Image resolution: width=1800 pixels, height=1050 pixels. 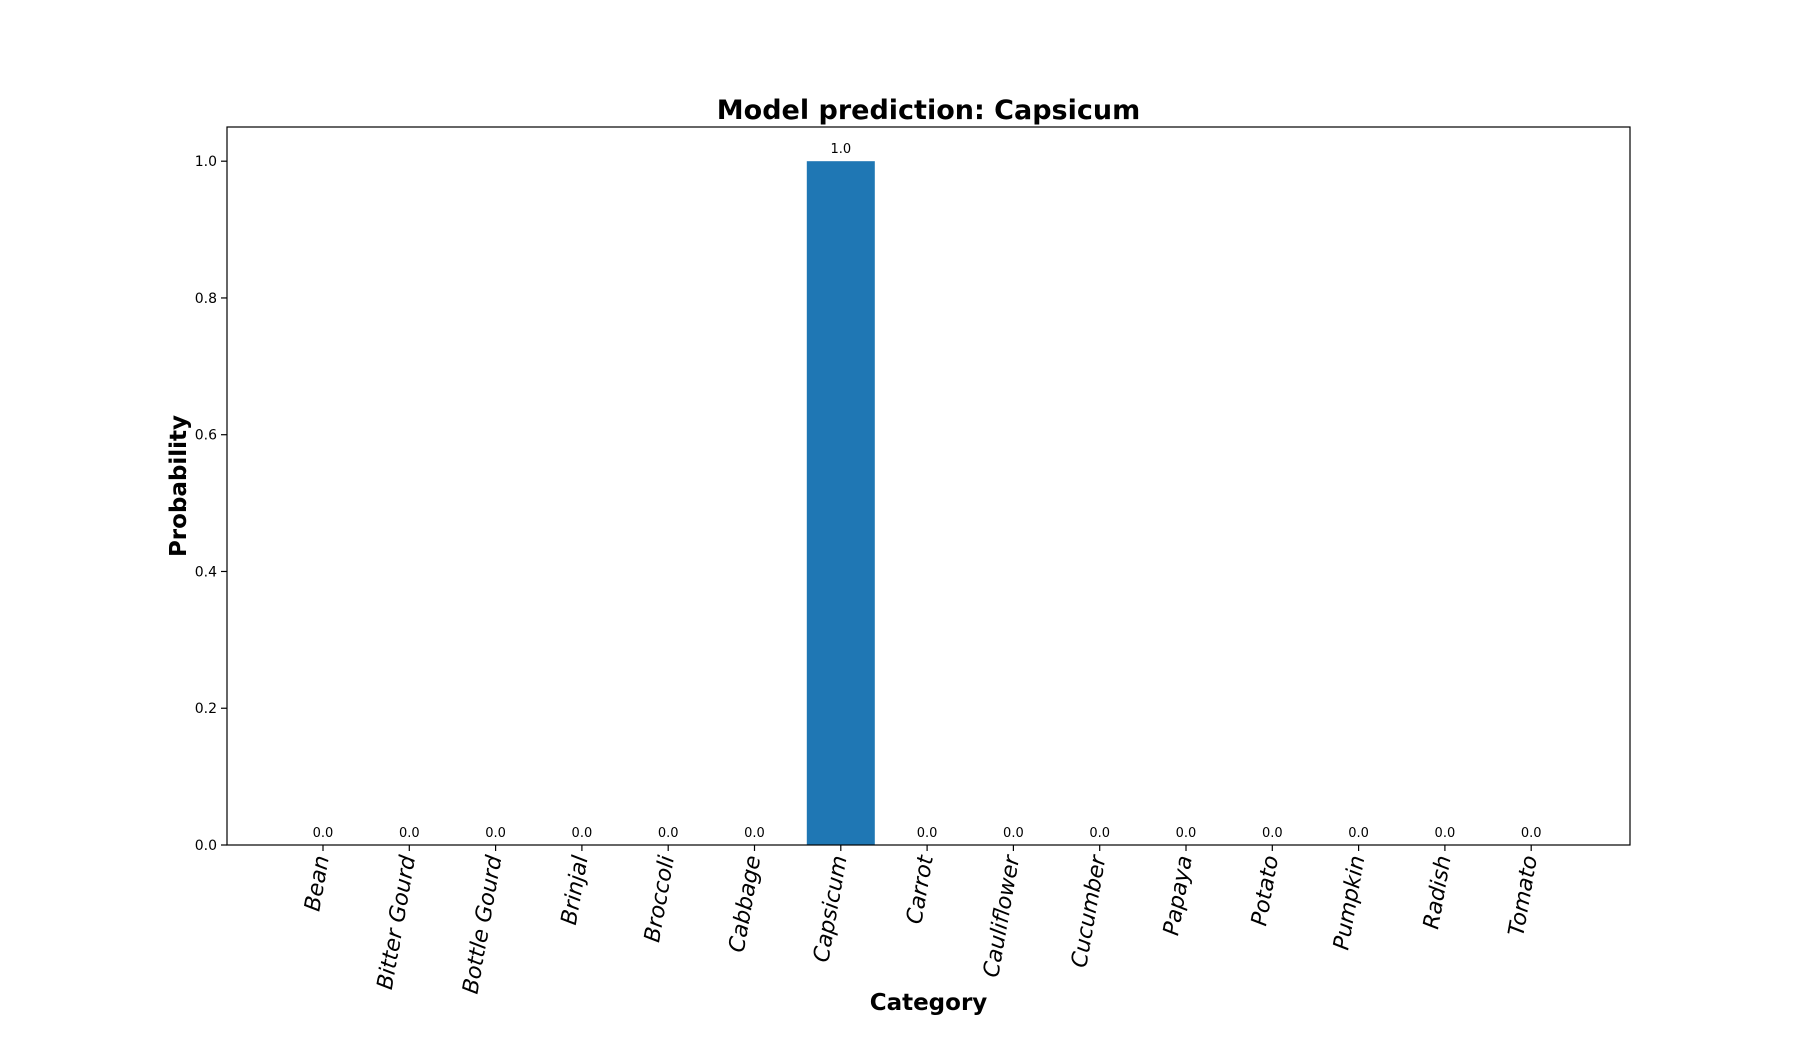 I want to click on bar-capsicum, so click(x=840, y=503).